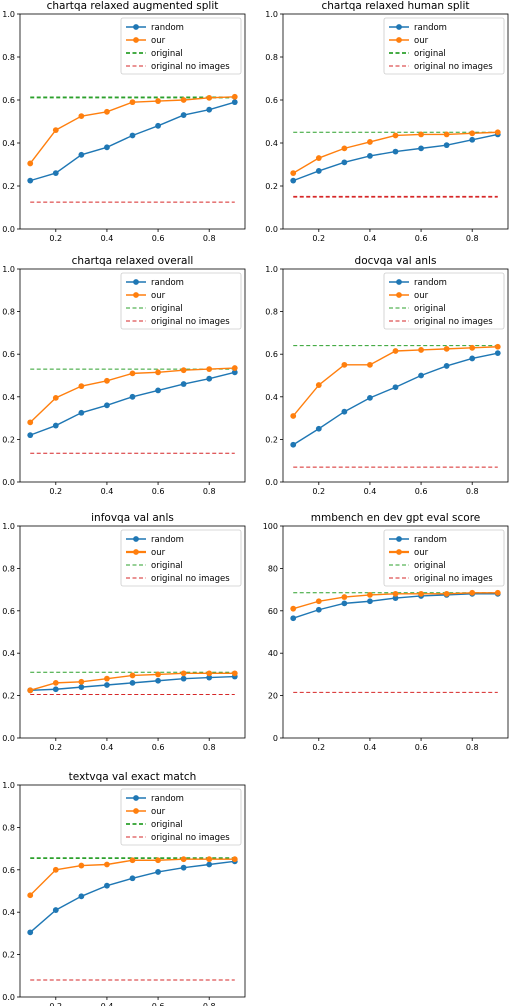 The width and height of the screenshot is (512, 1006). What do you see at coordinates (444, 301) in the screenshot?
I see `legend-box` at bounding box center [444, 301].